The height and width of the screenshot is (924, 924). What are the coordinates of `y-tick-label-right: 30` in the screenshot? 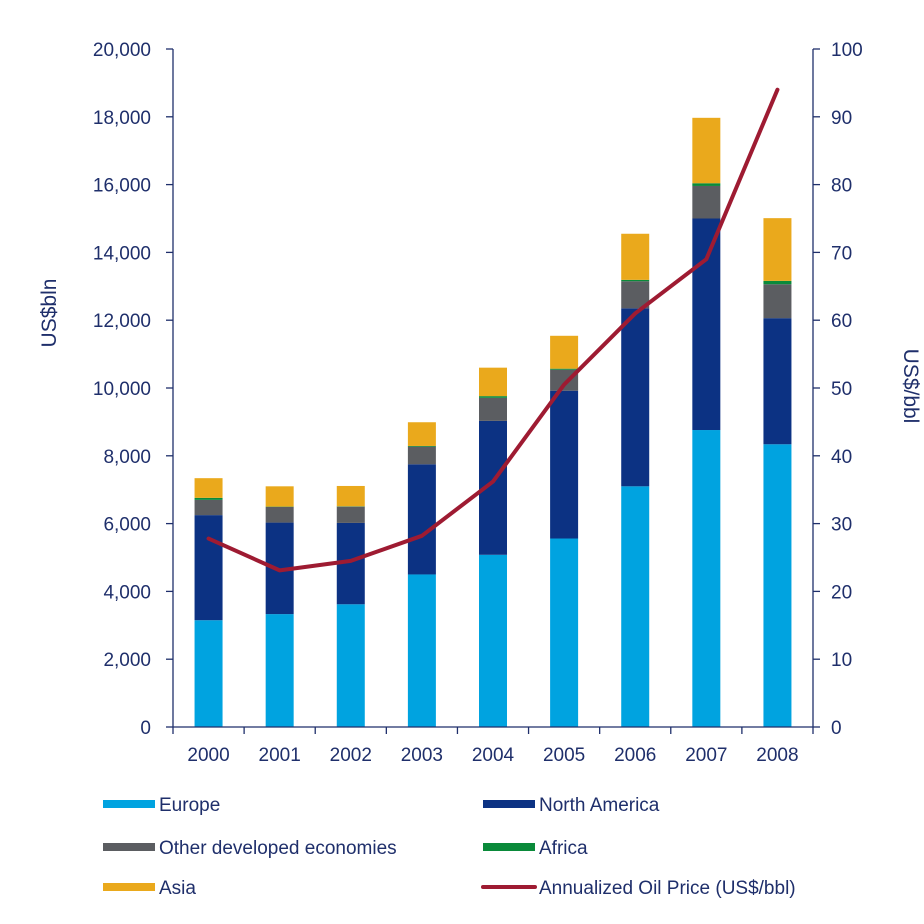 It's located at (841, 525).